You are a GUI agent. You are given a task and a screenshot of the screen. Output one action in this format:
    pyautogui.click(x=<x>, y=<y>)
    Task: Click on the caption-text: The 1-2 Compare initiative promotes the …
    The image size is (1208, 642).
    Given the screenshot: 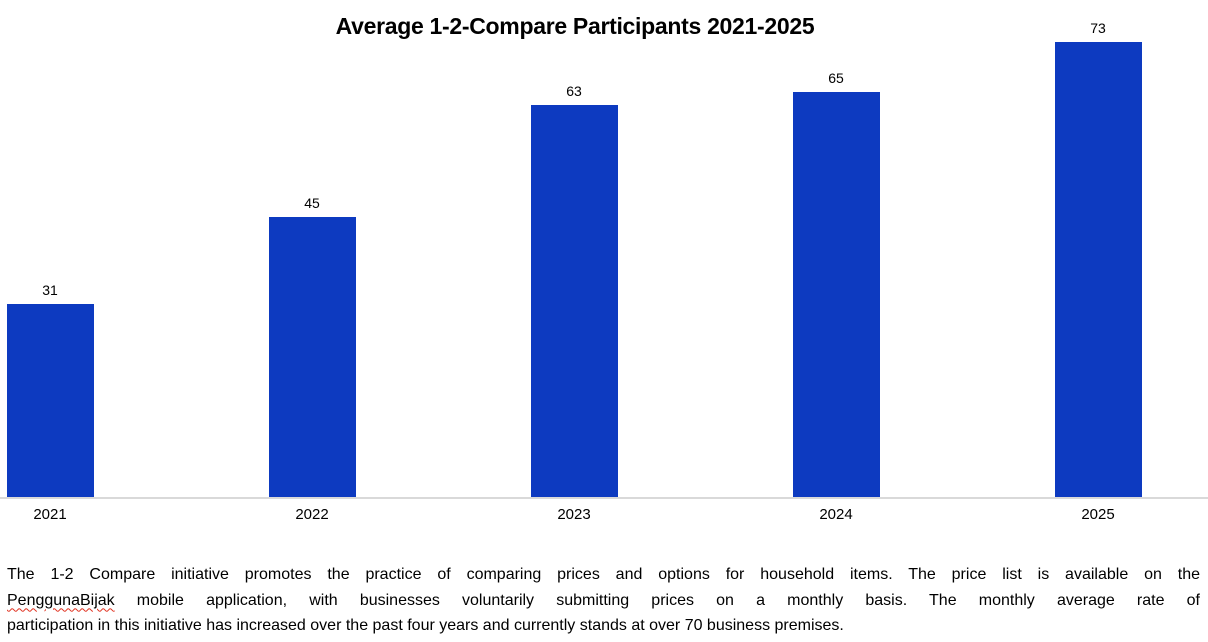 What is the action you would take?
    pyautogui.click(x=603, y=574)
    